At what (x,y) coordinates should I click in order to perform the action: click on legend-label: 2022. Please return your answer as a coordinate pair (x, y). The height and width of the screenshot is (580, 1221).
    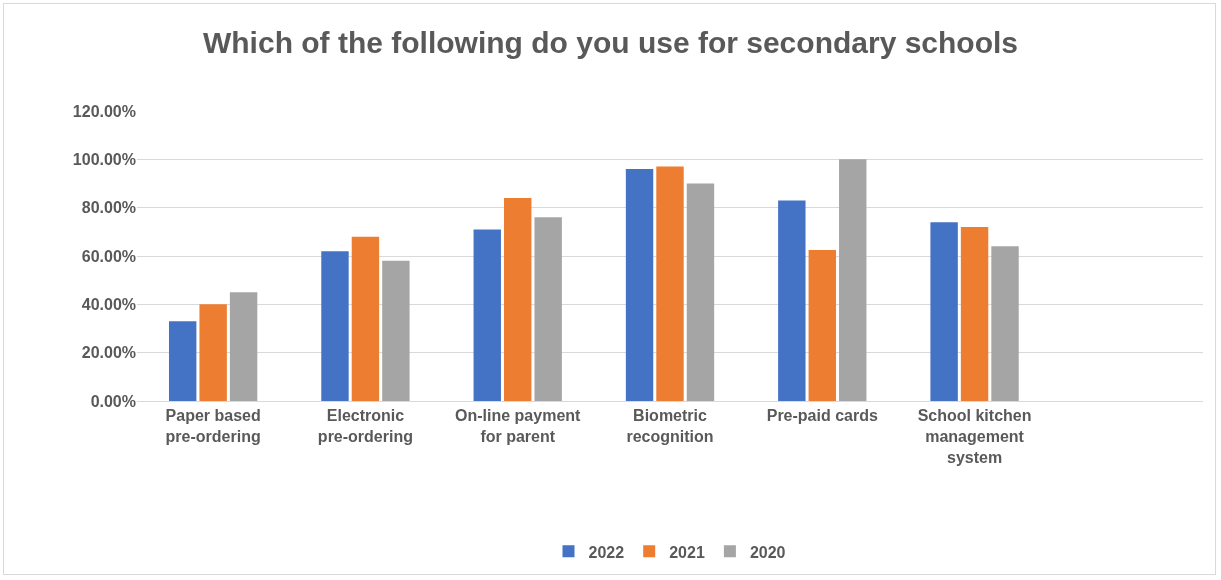
    Looking at the image, I should click on (606, 552).